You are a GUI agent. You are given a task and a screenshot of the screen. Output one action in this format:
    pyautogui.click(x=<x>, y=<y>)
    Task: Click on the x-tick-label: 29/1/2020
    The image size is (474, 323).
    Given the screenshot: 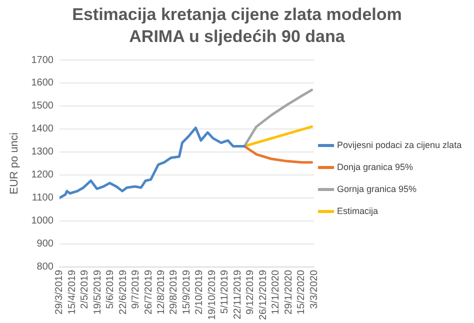 What is the action you would take?
    pyautogui.click(x=288, y=292)
    